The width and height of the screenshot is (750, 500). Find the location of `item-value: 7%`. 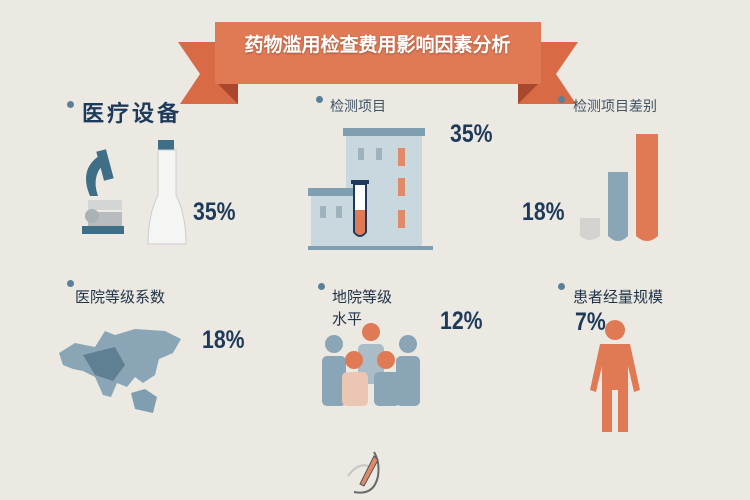

item-value: 7% is located at coordinates (590, 322).